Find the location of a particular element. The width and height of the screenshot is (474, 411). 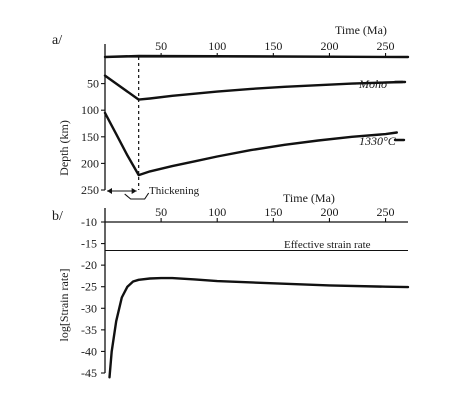

panel-a-ytick-label: 150 is located at coordinates (90, 137).